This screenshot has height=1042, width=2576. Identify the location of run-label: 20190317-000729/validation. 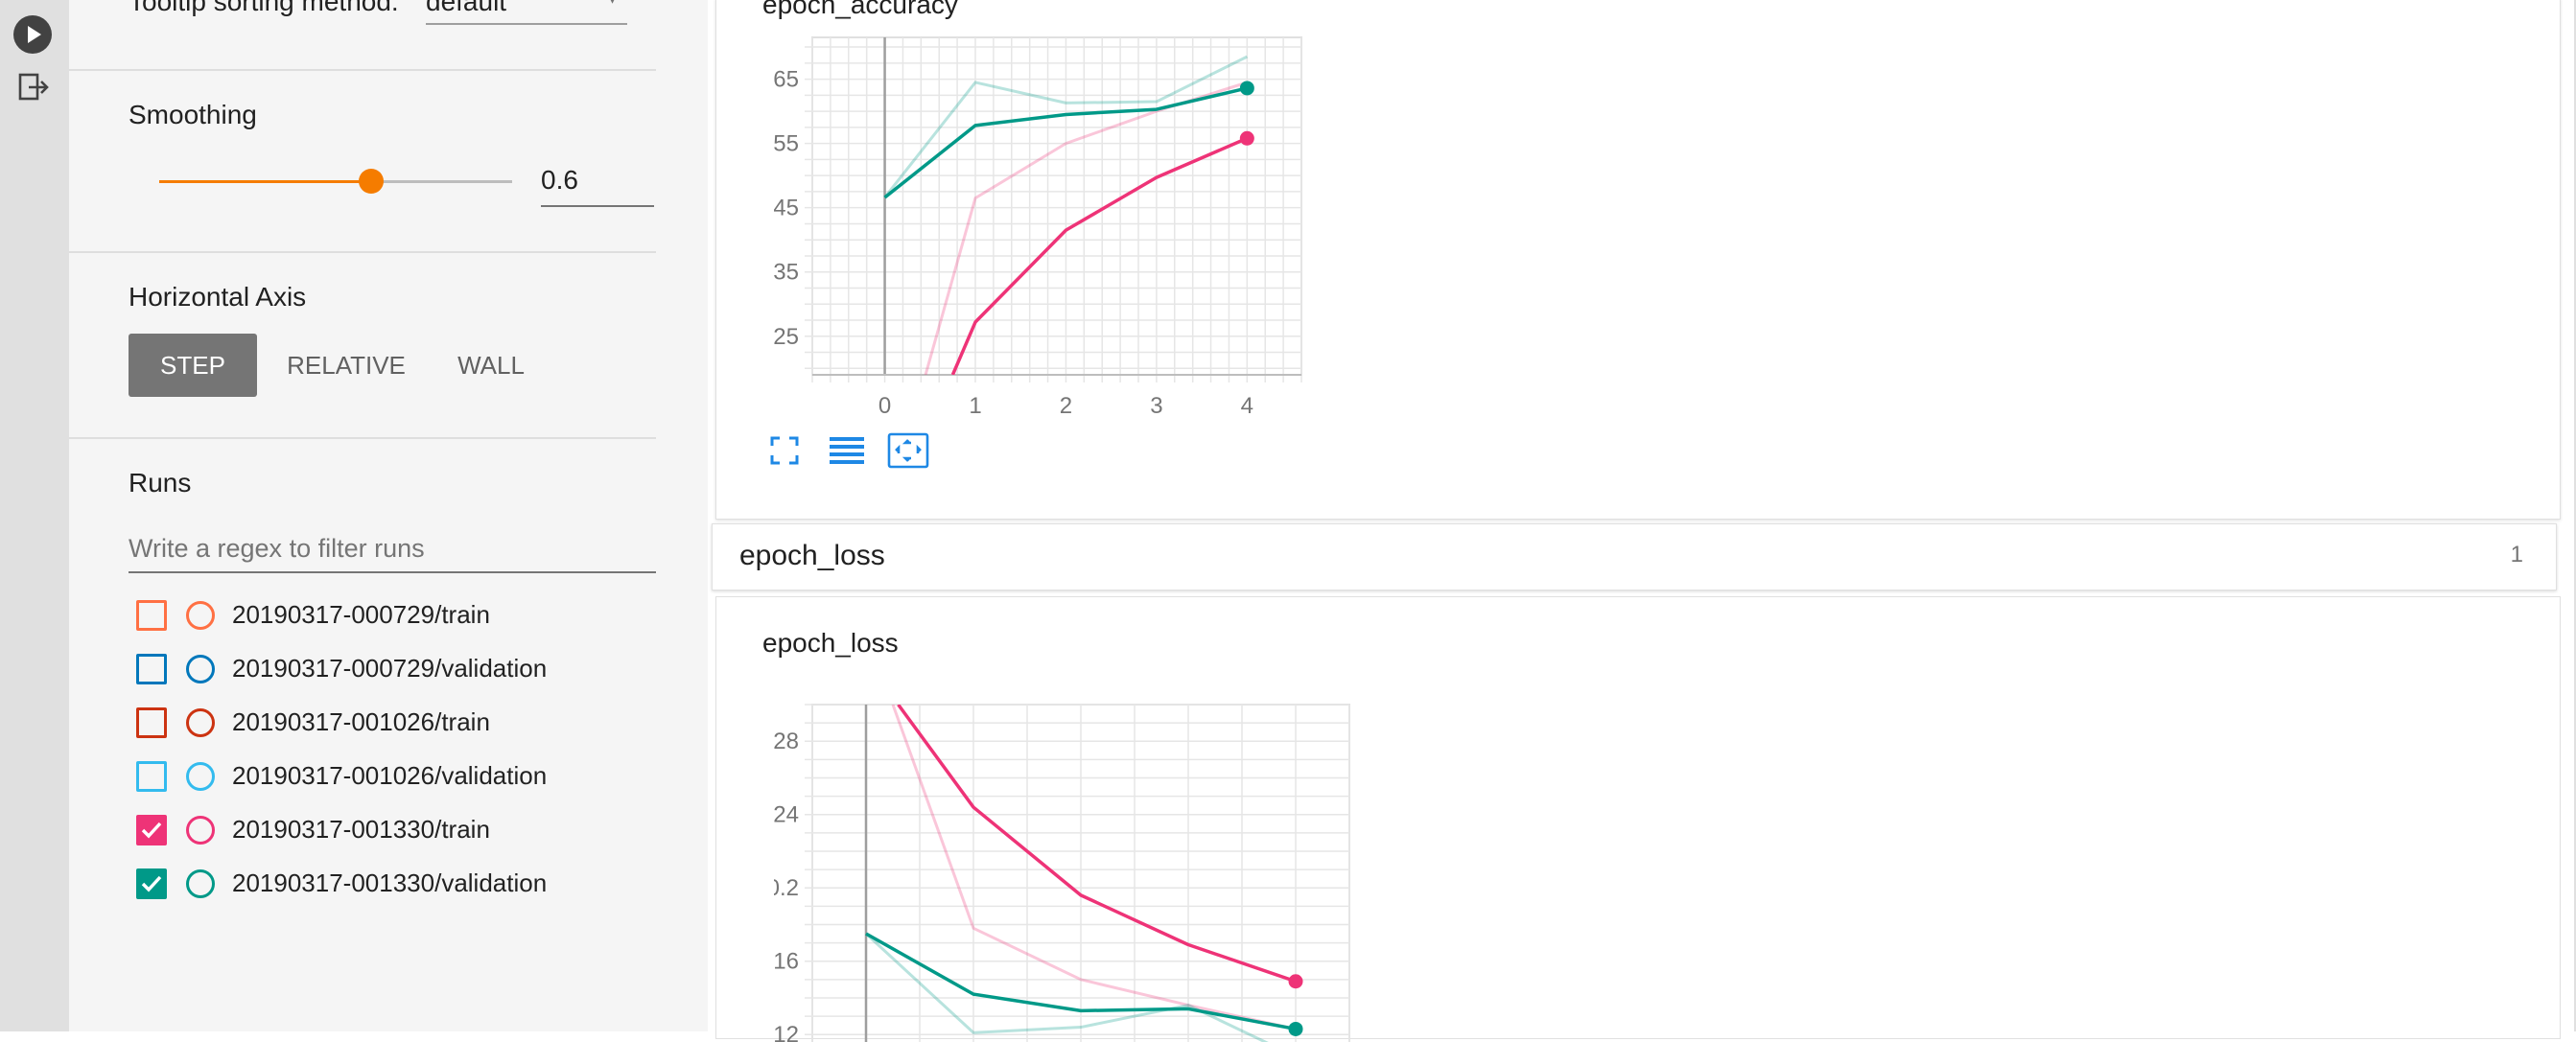
(390, 668).